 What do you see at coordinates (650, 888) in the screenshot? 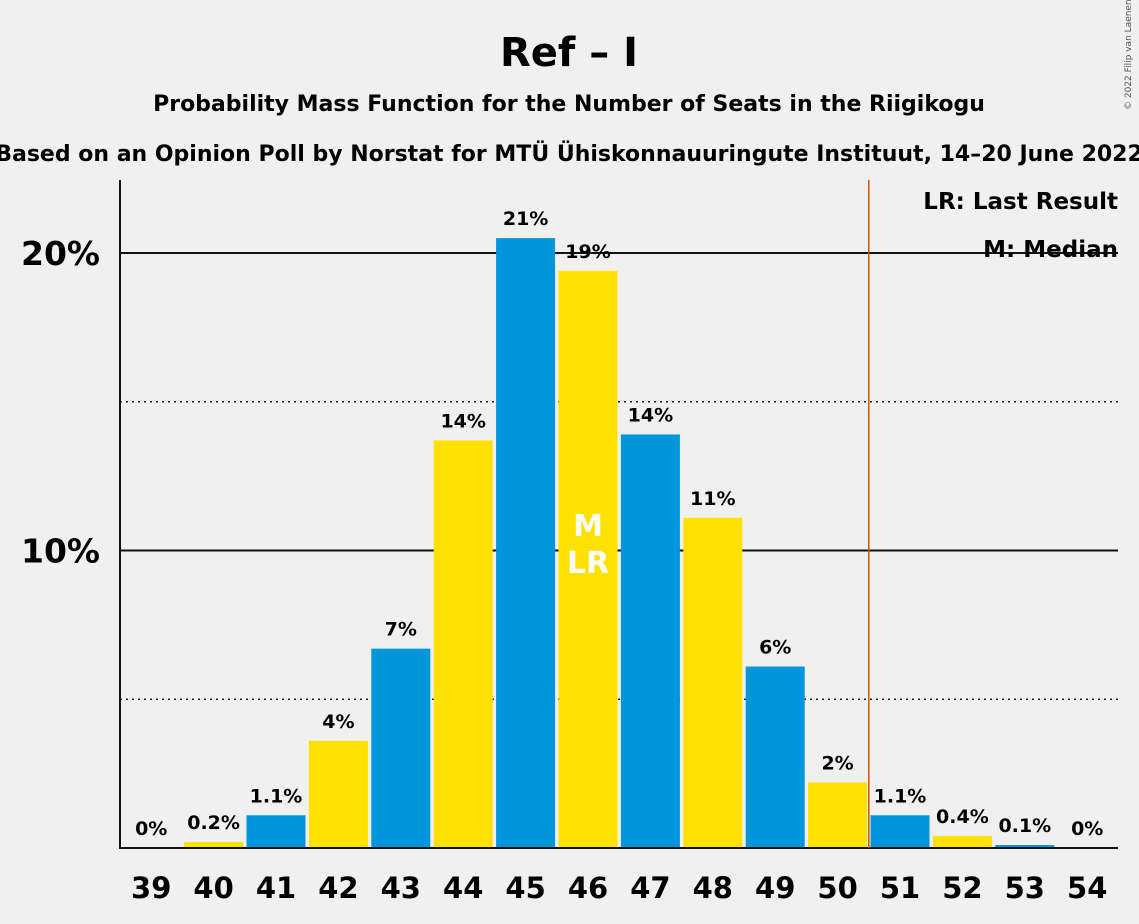
I see `x-tick-label-47: 47` at bounding box center [650, 888].